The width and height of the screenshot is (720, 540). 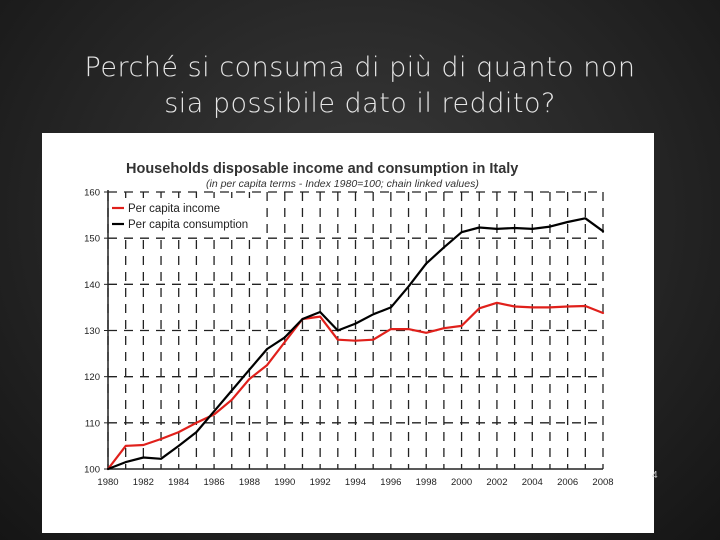 I want to click on x-tick-label: 1988, so click(x=249, y=482).